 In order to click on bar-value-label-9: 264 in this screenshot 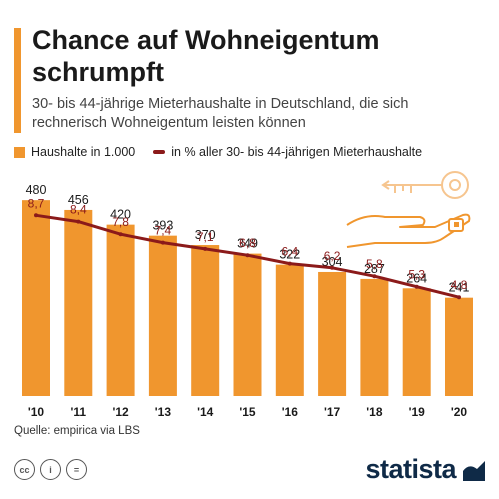, I will do `click(416, 278)`.